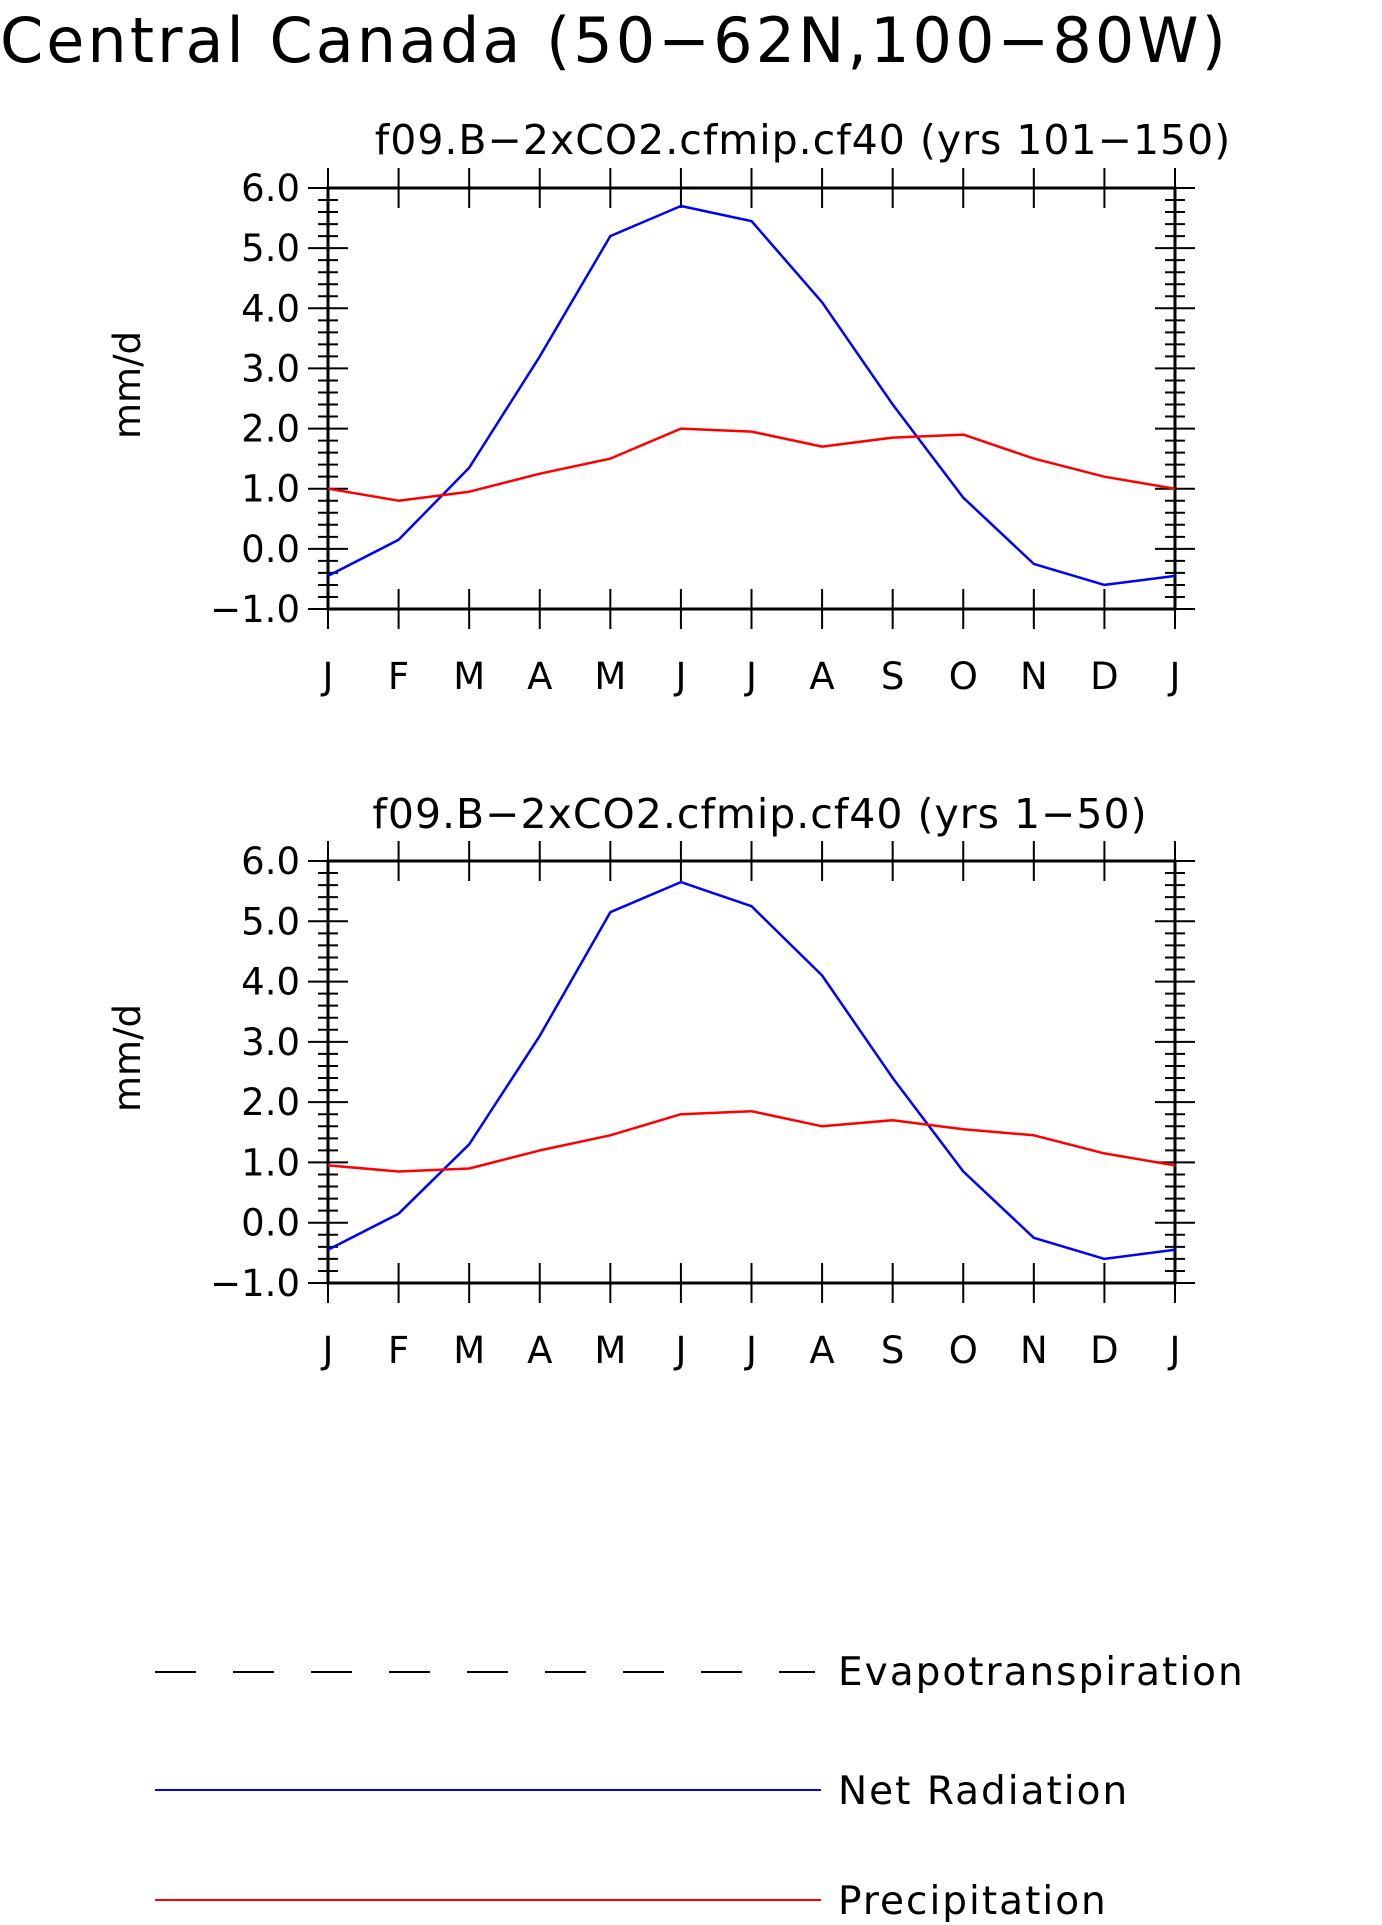 Image resolution: width=1382 pixels, height=1925 pixels. What do you see at coordinates (700, 1672) in the screenshot?
I see `legend-item-evapotranspiration: Evapotranspiration` at bounding box center [700, 1672].